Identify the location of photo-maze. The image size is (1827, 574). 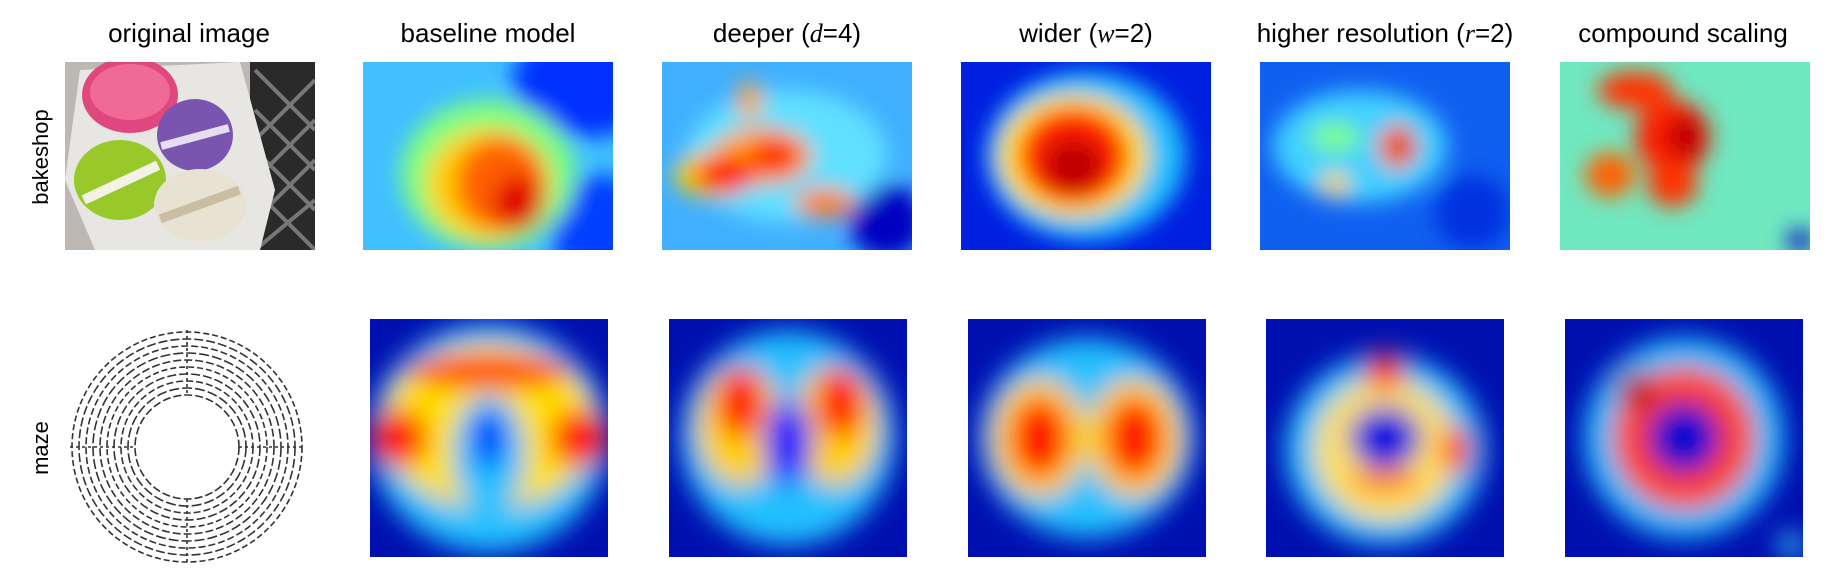
(187, 447).